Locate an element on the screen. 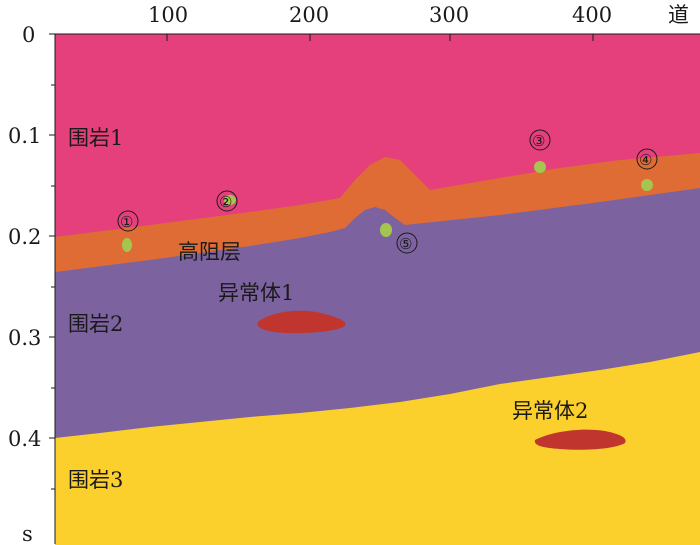  x-tick-label-400: 400 is located at coordinates (592, 15).